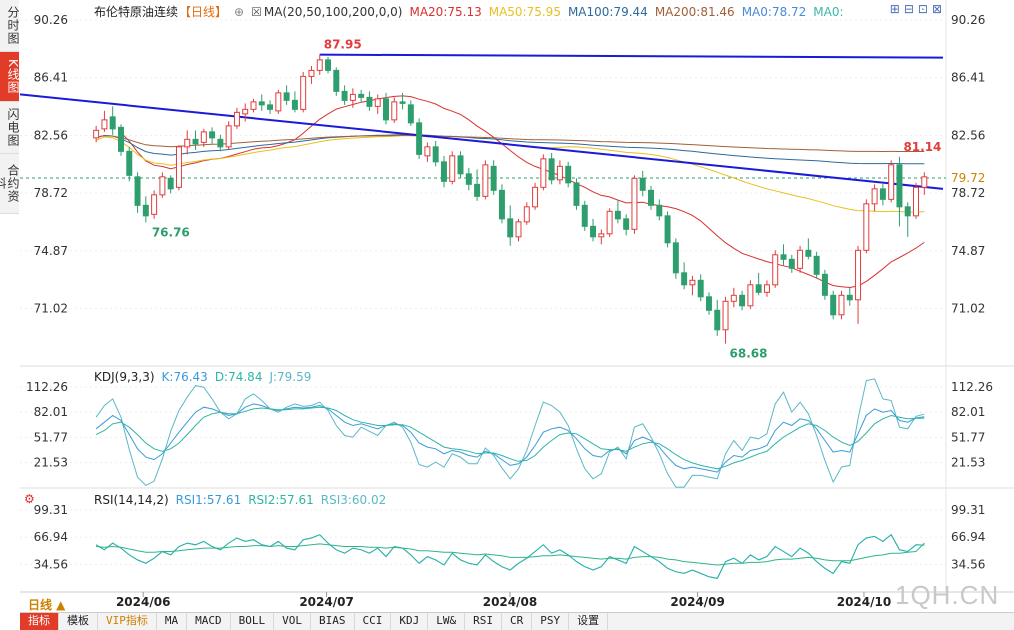 Image resolution: width=1014 pixels, height=630 pixels. Describe the element at coordinates (131, 500) in the screenshot. I see `rsi-name: RSI(14,14,2)` at that location.